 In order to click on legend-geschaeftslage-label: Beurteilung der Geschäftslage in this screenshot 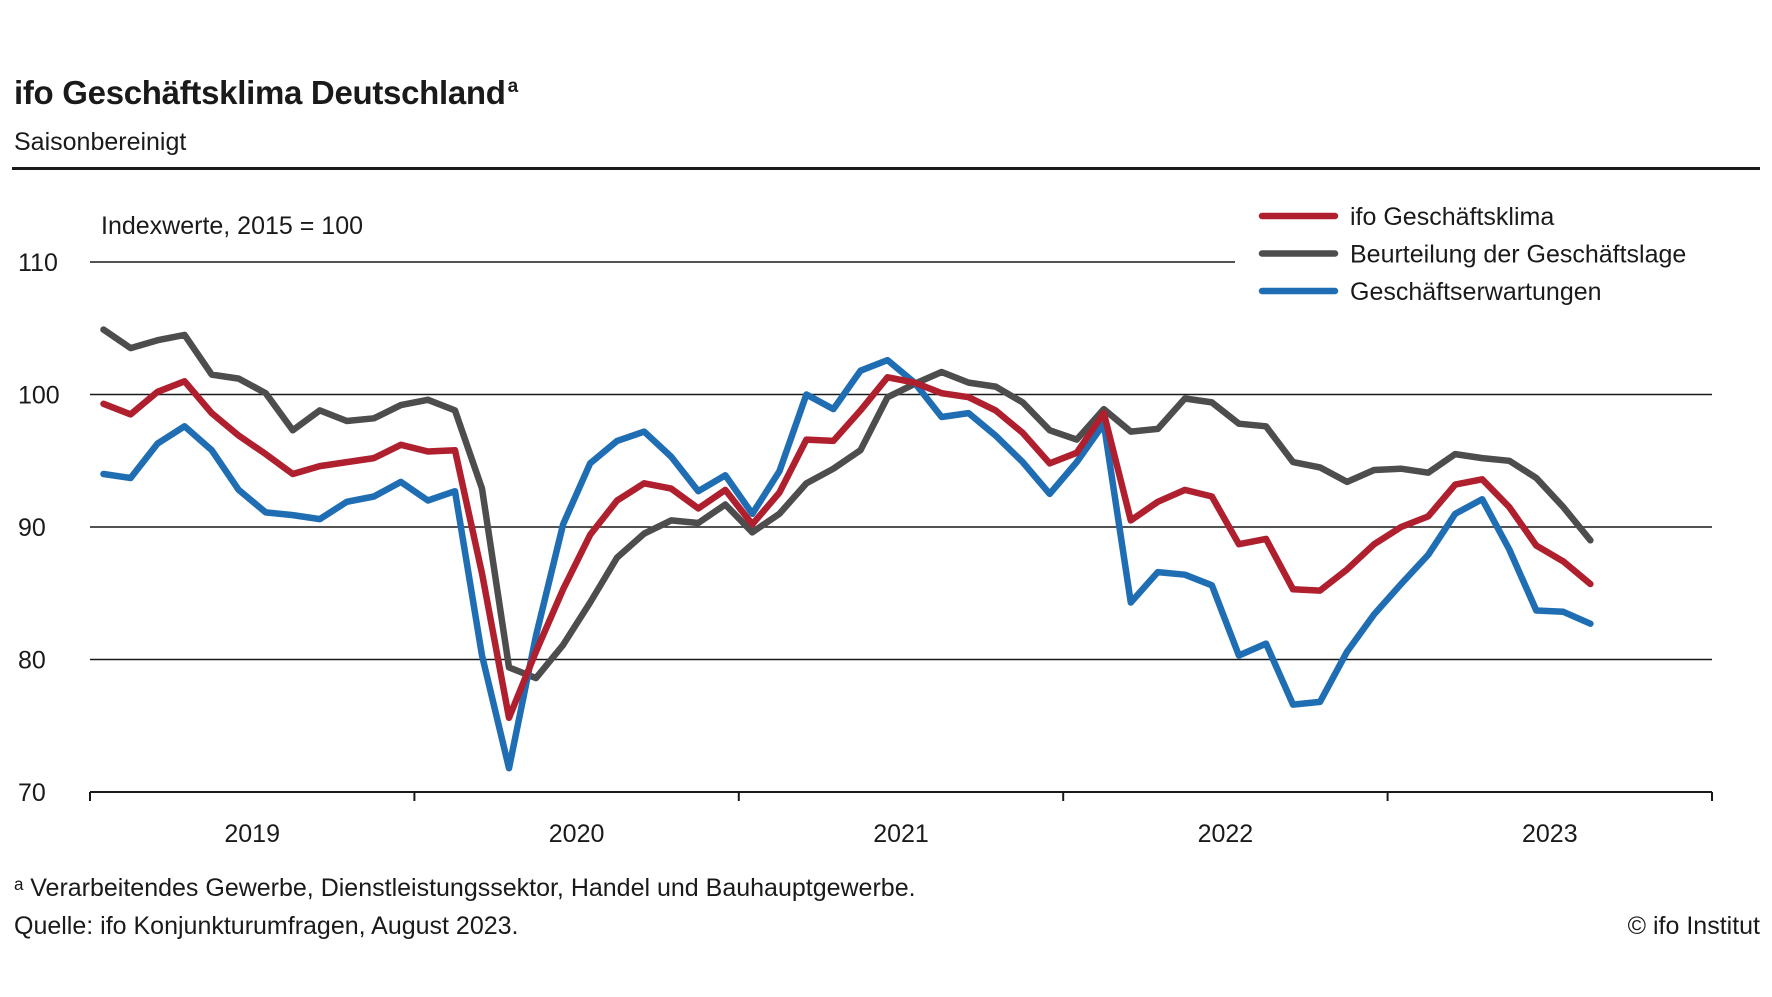, I will do `click(1518, 255)`.